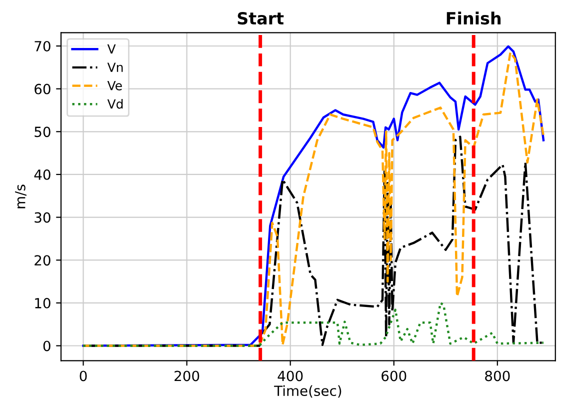 The width and height of the screenshot is (565, 409). Describe the element at coordinates (42, 46) in the screenshot. I see `y-tick-label: 70` at that location.